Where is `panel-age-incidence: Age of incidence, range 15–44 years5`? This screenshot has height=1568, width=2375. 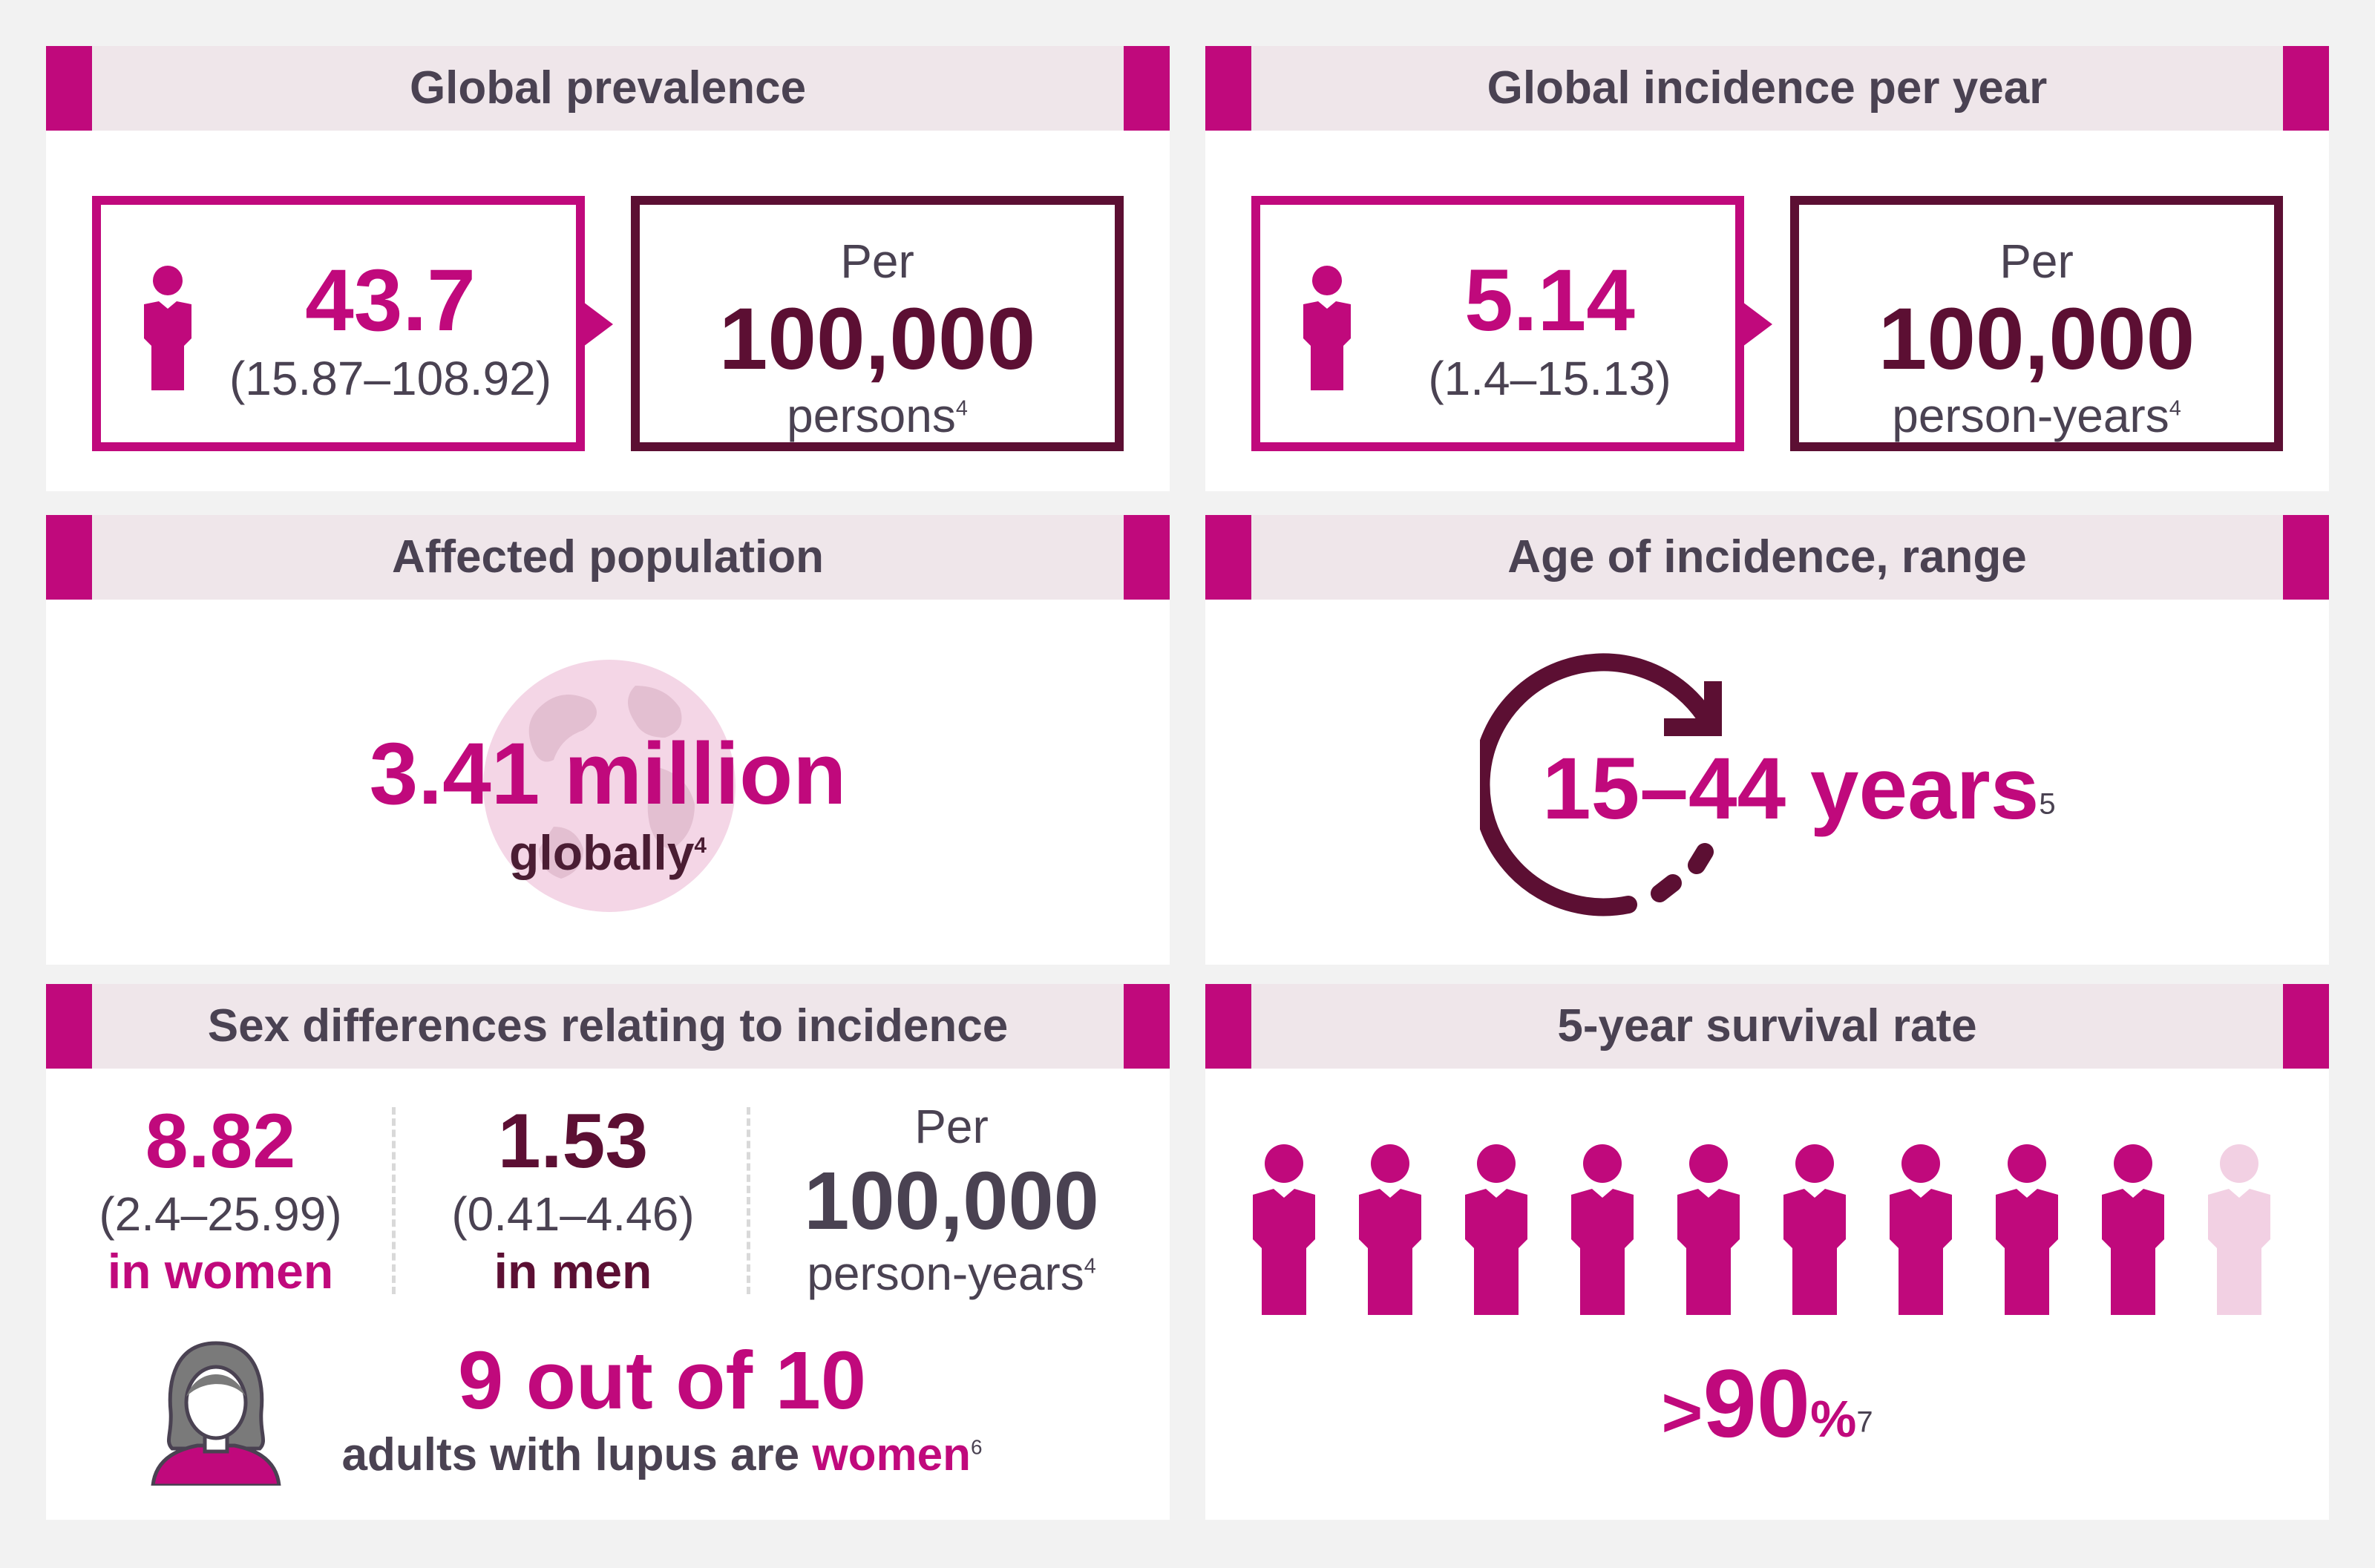
panel-age-incidence: Age of incidence, range 15–44 years5 is located at coordinates (1767, 740).